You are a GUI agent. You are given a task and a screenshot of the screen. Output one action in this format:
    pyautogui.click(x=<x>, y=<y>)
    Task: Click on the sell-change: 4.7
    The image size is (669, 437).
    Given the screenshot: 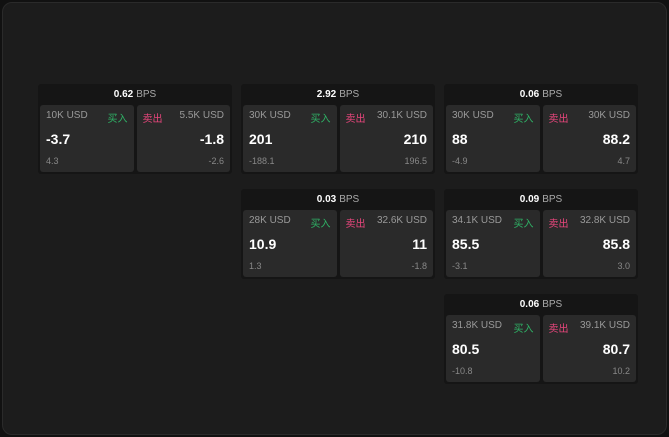 What is the action you would take?
    pyautogui.click(x=623, y=161)
    